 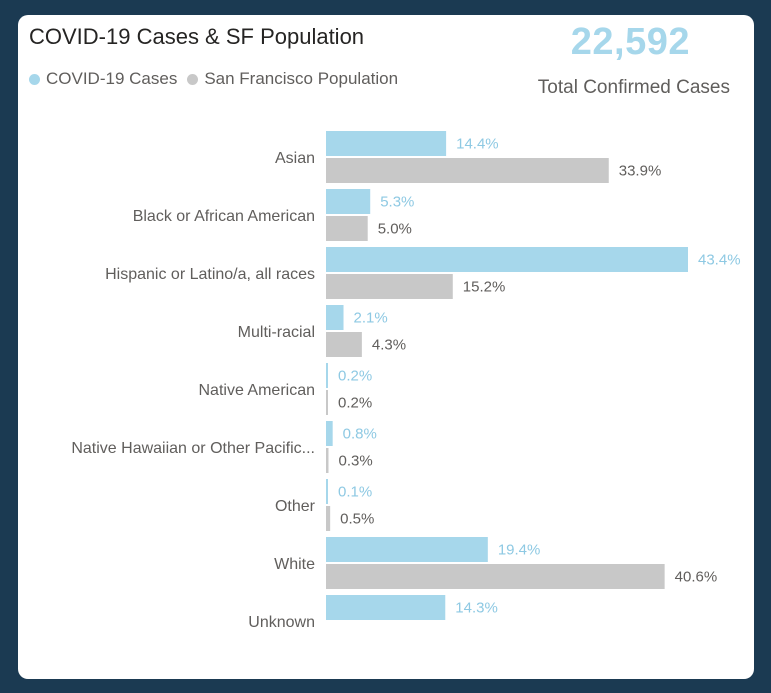 What do you see at coordinates (356, 461) in the screenshot?
I see `data-label-population: 0.3%` at bounding box center [356, 461].